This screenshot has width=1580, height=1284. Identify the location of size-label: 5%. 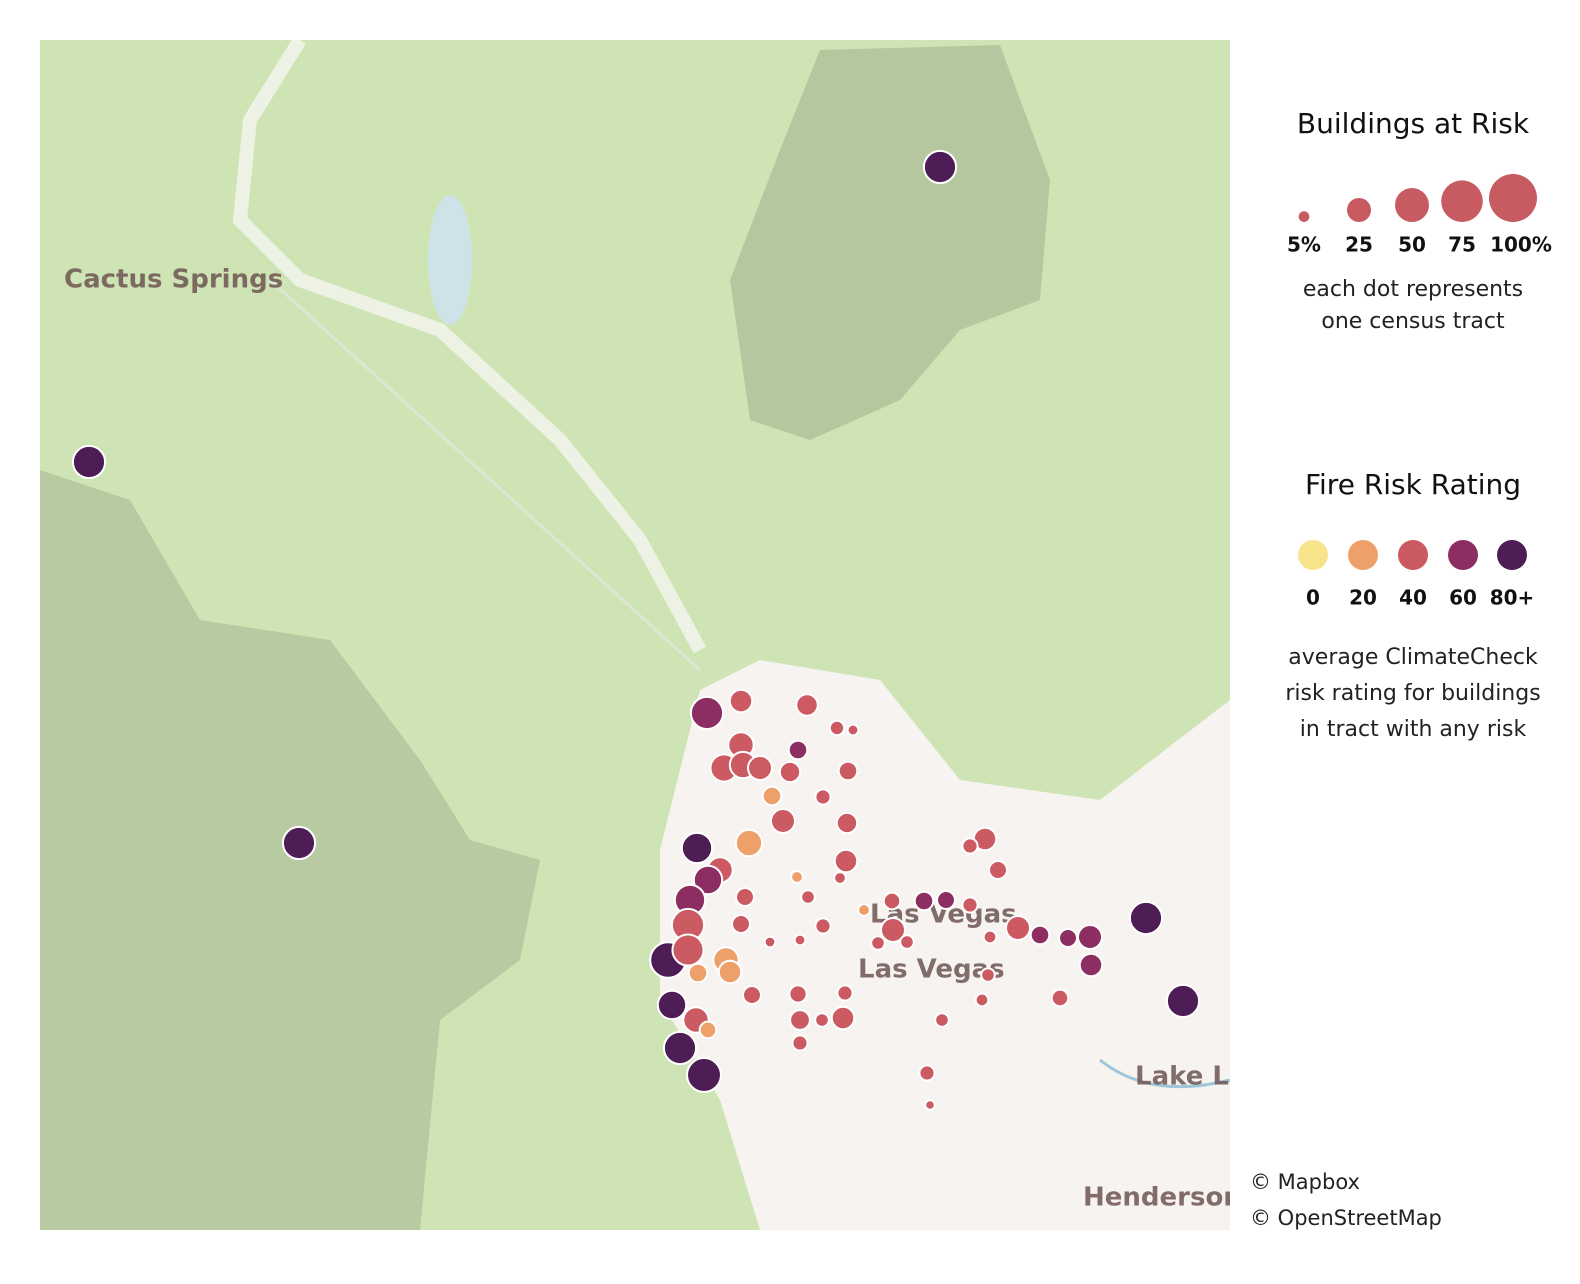
(1304, 245).